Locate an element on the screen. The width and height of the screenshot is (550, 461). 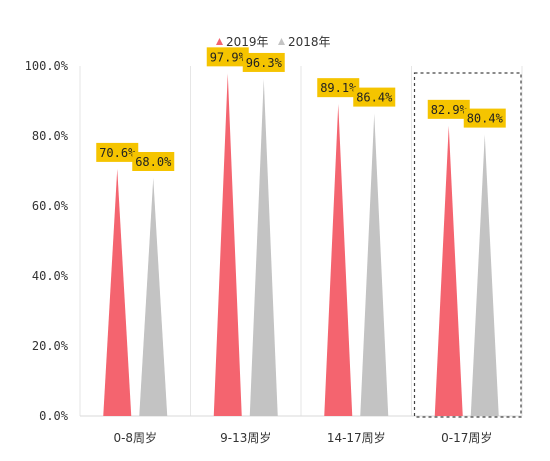
x-tick-label: 14-17周岁 is located at coordinates (356, 437).